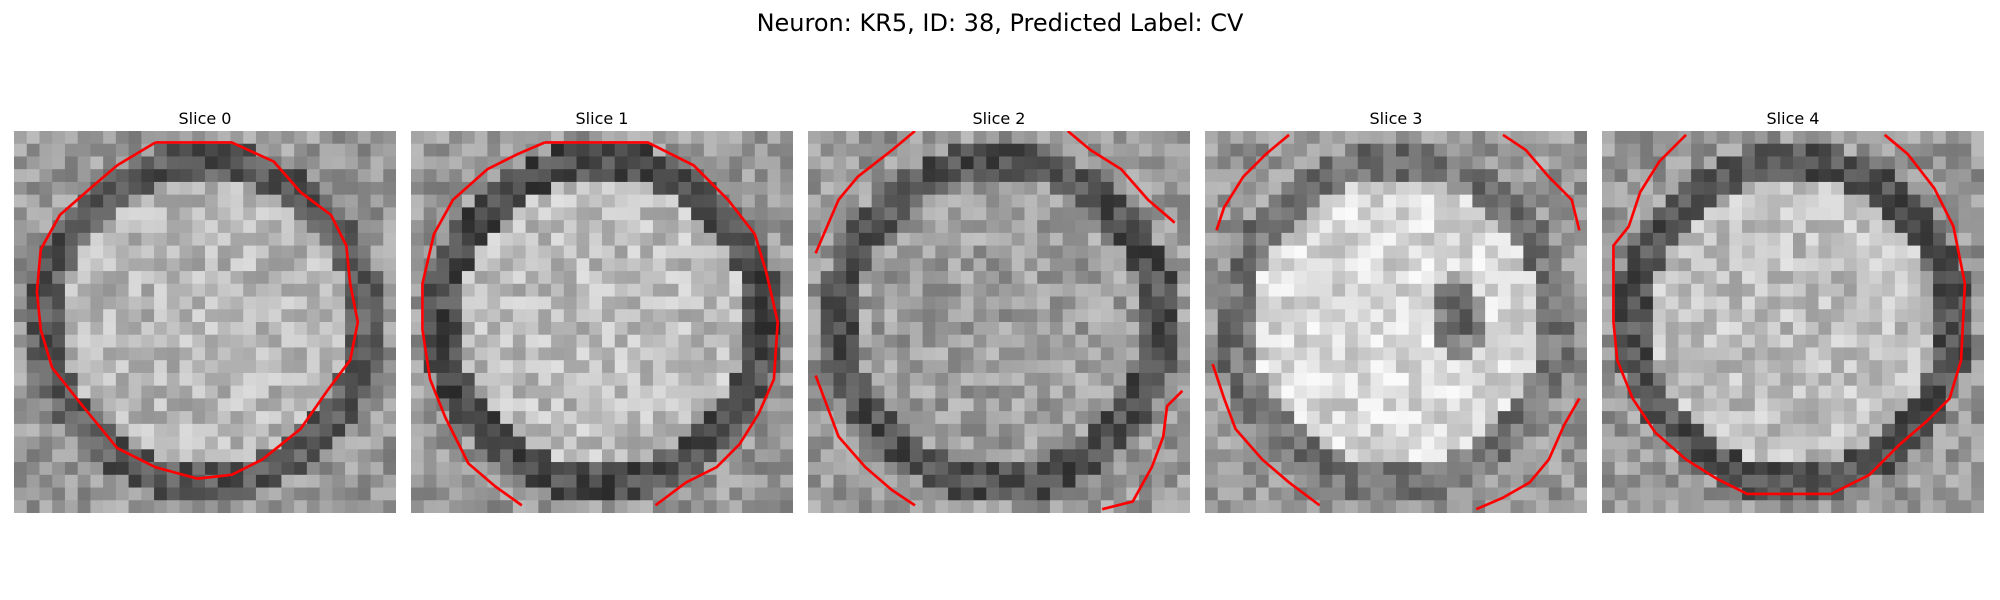 This screenshot has height=600, width=2000. I want to click on slice-title: Slice 2, so click(999, 118).